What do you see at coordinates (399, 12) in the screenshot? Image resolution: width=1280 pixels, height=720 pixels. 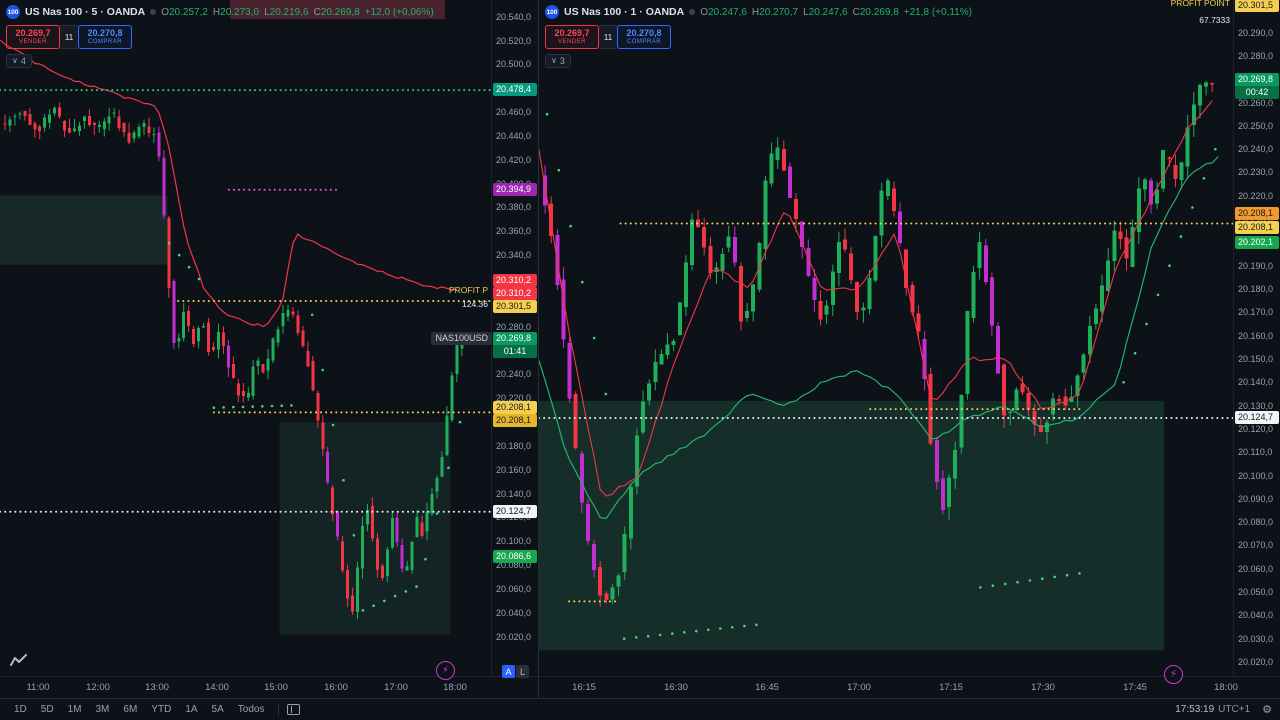 I see `change-value: +12,0 (+0,06%)` at bounding box center [399, 12].